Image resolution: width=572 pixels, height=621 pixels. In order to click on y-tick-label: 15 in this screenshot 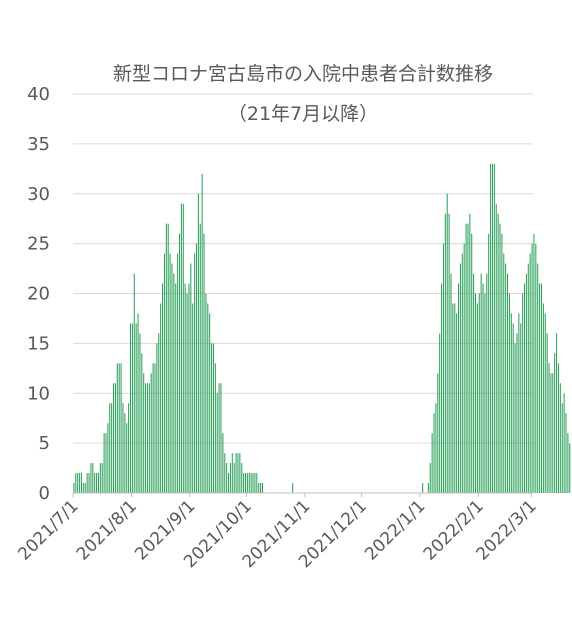, I will do `click(38, 343)`.